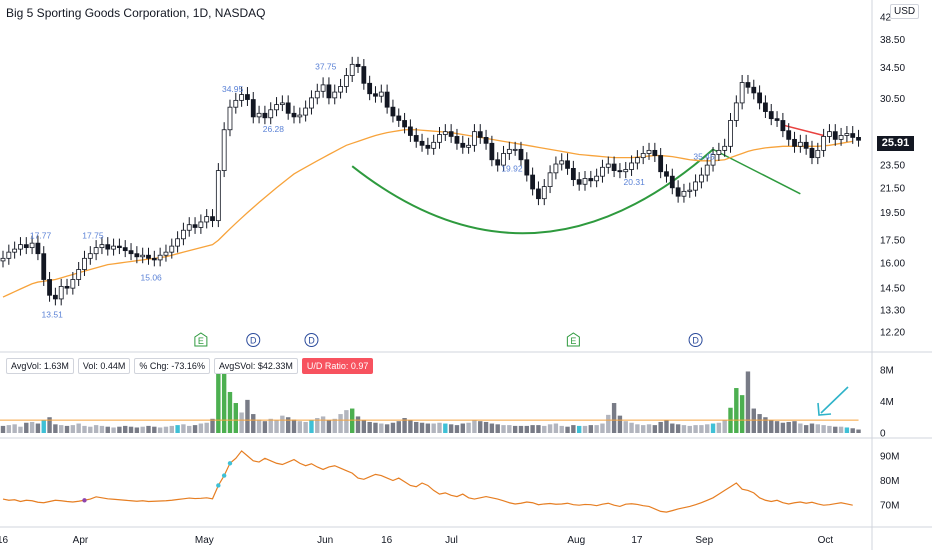 The width and height of the screenshot is (932, 550). I want to click on time-axis: 16 Apr May Jun 16 Jul Aug 17 Sep Oct, so click(416, 540).